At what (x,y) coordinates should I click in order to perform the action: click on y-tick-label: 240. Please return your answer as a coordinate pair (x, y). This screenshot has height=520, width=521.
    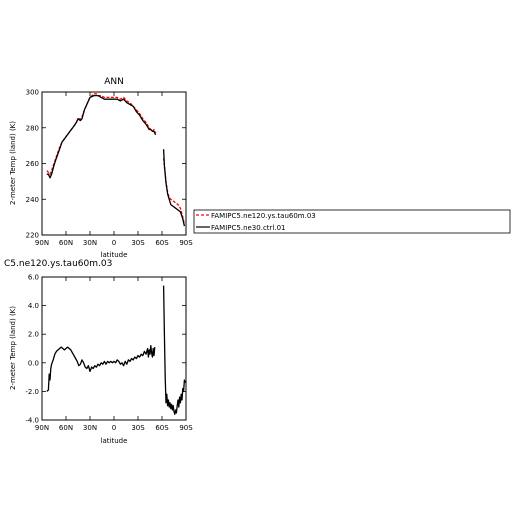
    Looking at the image, I should click on (32, 200).